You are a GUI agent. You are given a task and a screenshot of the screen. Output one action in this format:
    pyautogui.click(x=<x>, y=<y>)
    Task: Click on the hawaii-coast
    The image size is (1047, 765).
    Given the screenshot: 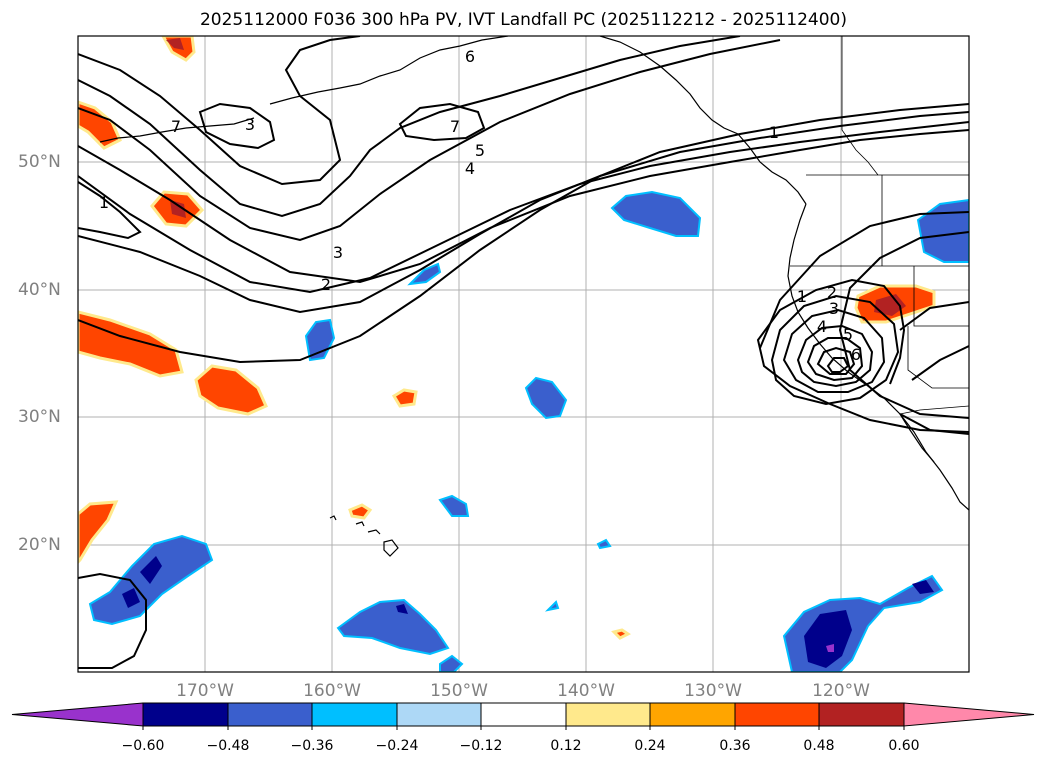 What is the action you would take?
    pyautogui.click(x=364, y=536)
    